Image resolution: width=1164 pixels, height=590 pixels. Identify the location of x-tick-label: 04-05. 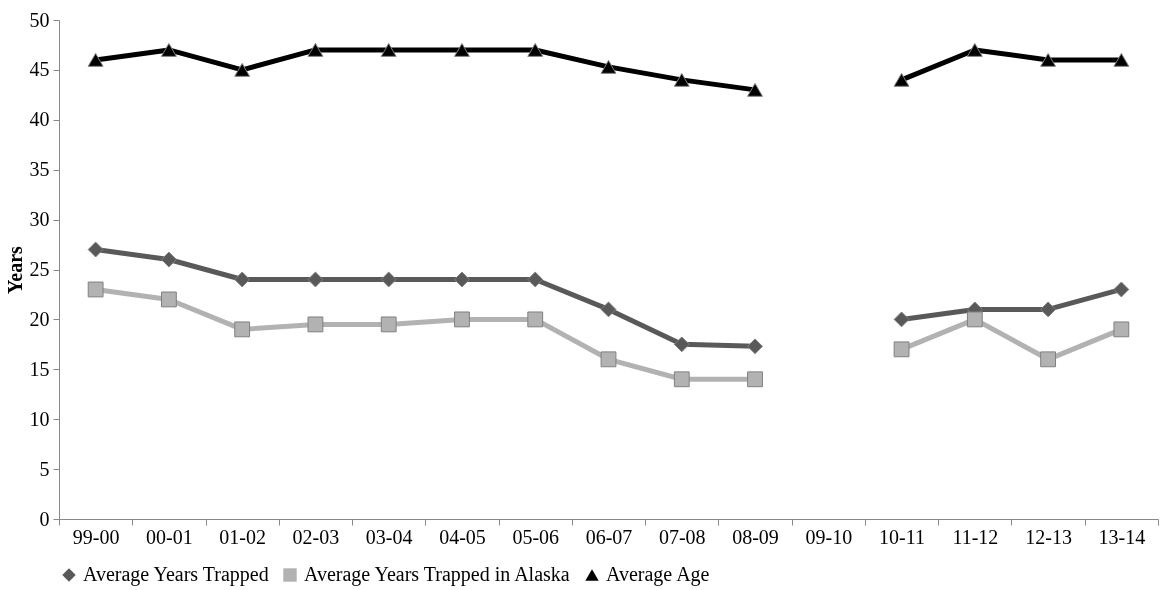
(462, 536).